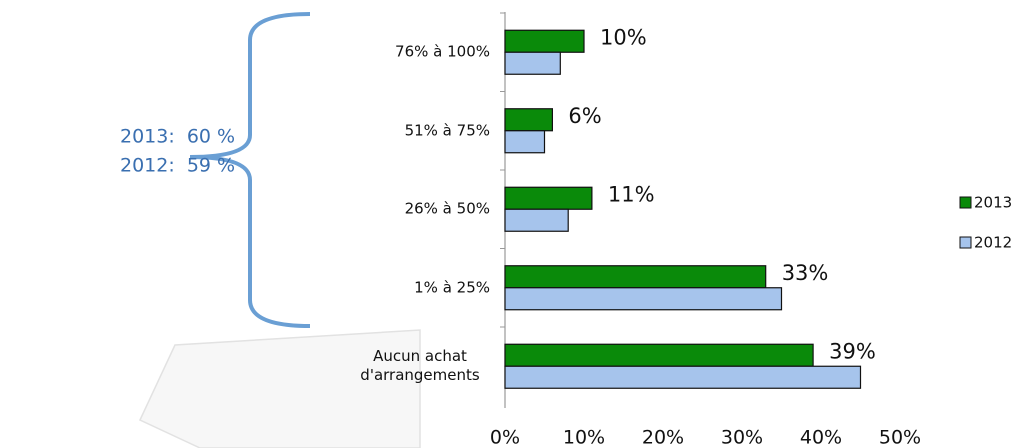 The image size is (1024, 448). I want to click on value-label: 39%, so click(852, 351).